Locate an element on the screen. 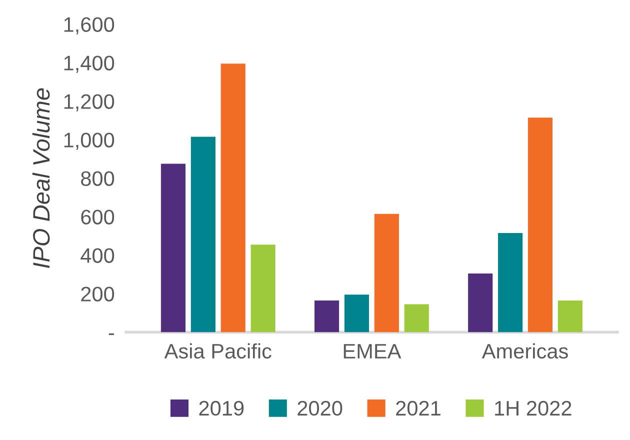 This screenshot has height=440, width=630. legend-label: 1H 2022 is located at coordinates (533, 408).